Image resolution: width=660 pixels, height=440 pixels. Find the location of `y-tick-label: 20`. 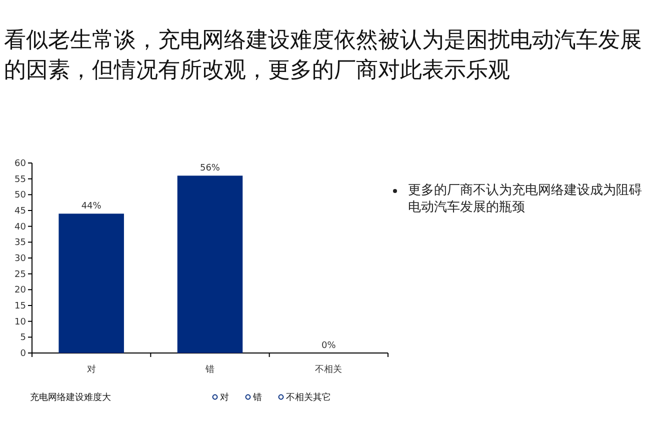

y-tick-label: 20 is located at coordinates (20, 291).